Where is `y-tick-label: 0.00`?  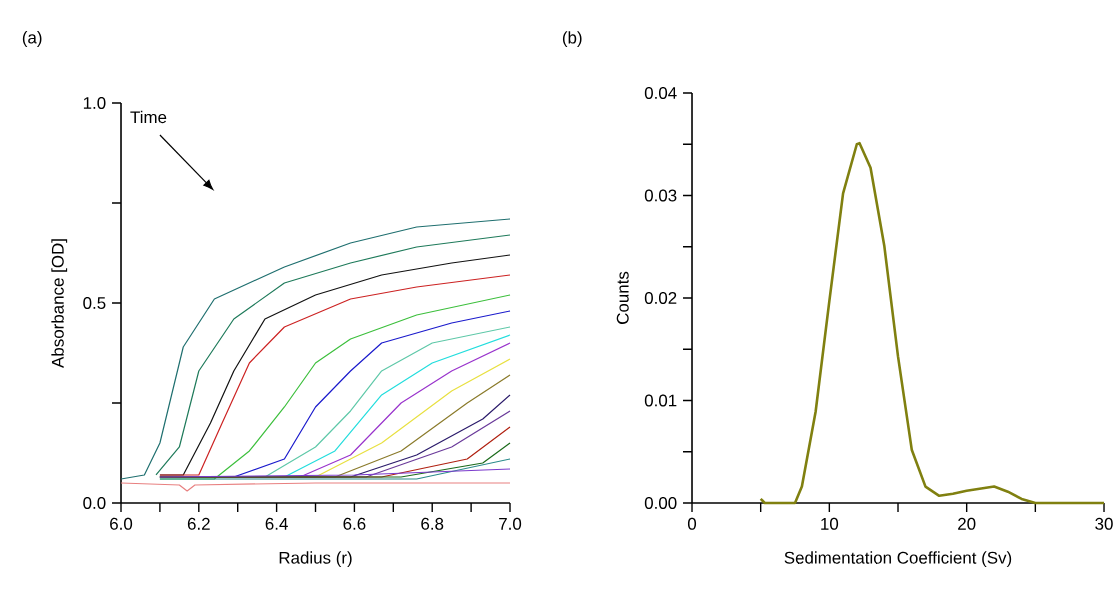 y-tick-label: 0.00 is located at coordinates (660, 502).